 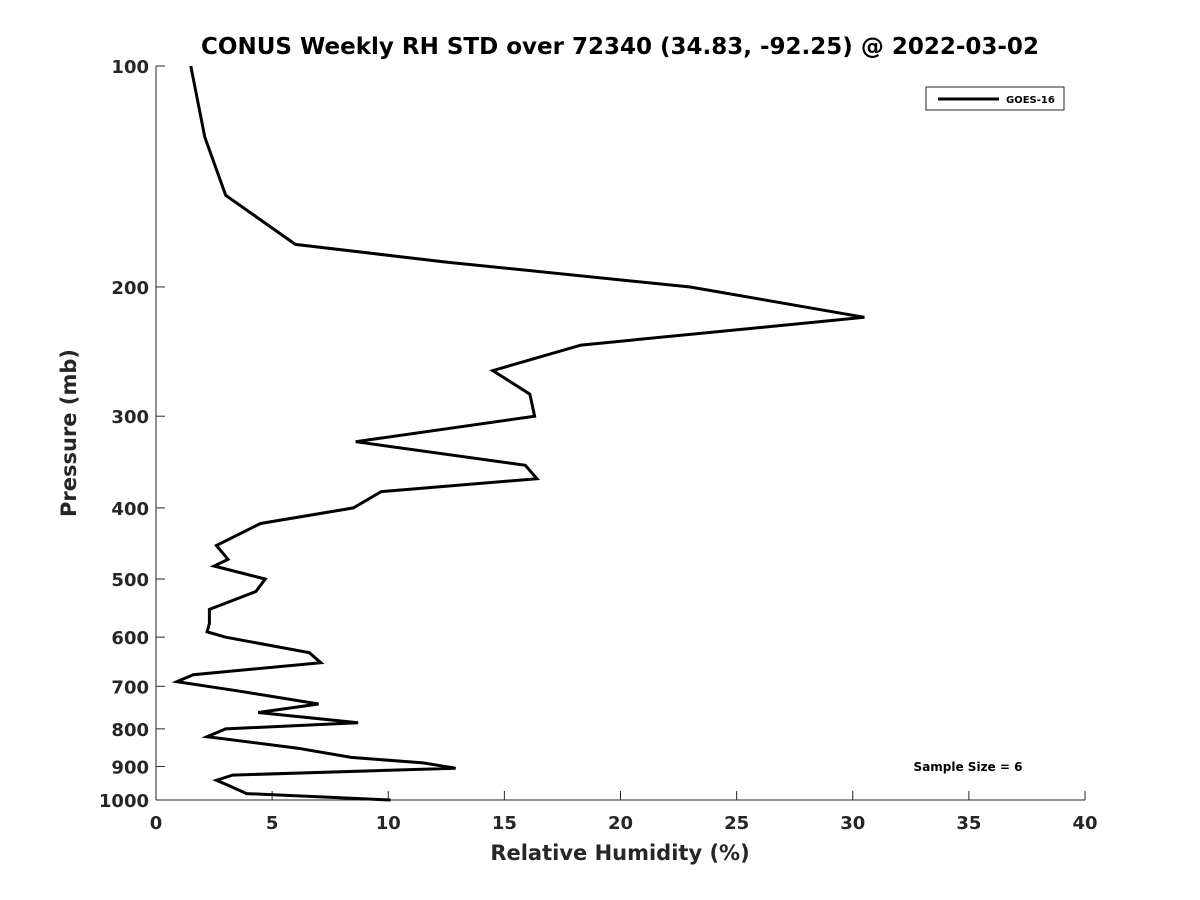 What do you see at coordinates (132, 434) in the screenshot?
I see `y-ticks: 100 200 300 400 500 600 700 800 900 1000` at bounding box center [132, 434].